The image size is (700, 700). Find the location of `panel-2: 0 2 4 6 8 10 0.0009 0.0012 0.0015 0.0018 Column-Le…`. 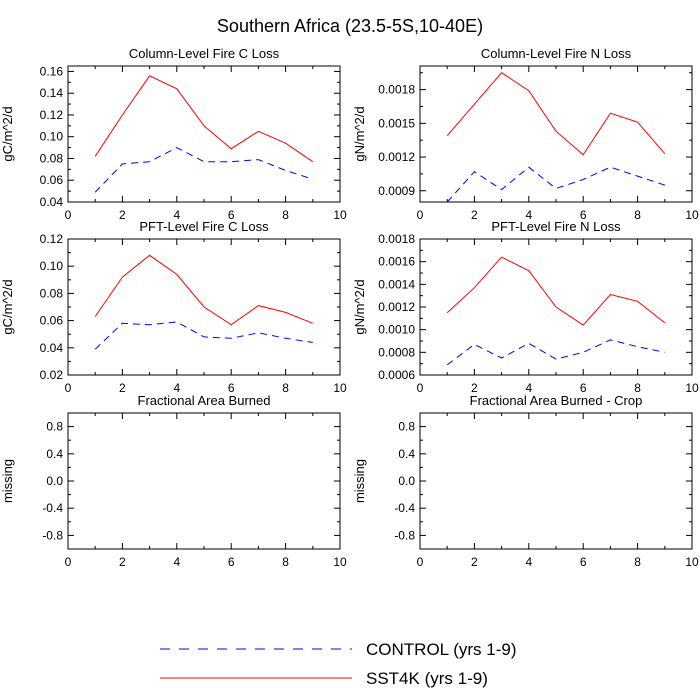

panel-2: 0 2 4 6 8 10 0.0009 0.0012 0.0015 0.0018 Column-Le… is located at coordinates (525, 134).